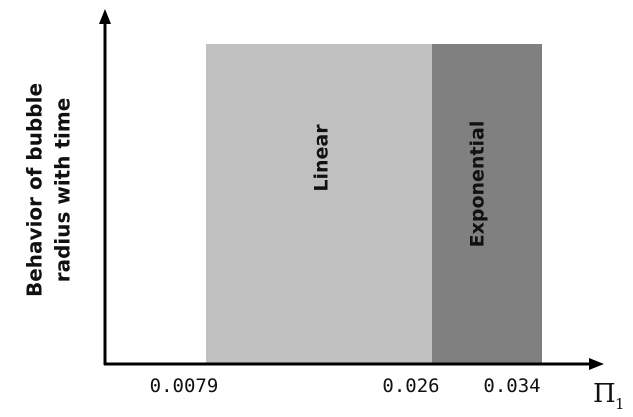  I want to click on region-label-exponential: Exponential, so click(478, 184).